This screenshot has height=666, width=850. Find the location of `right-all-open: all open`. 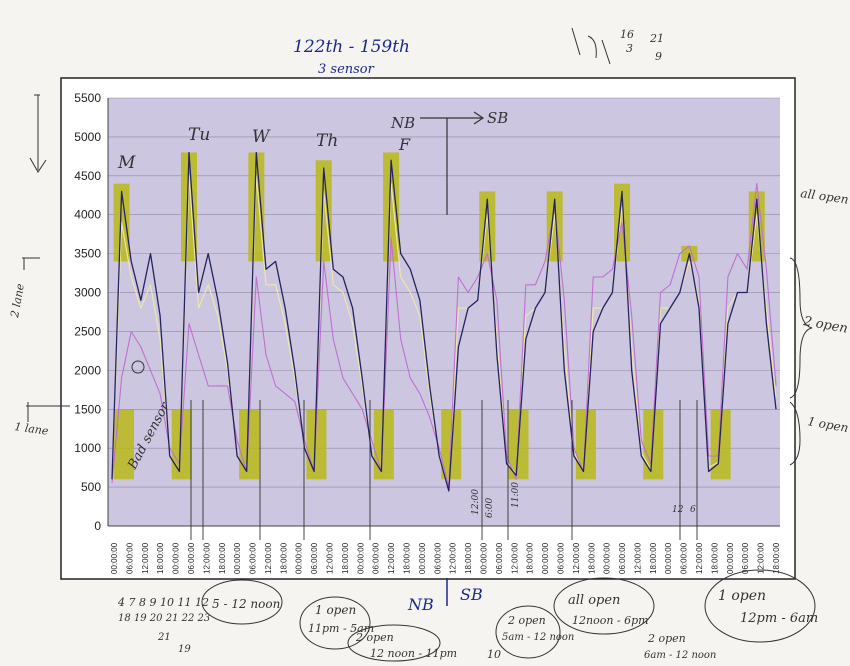

right-all-open: all open is located at coordinates (825, 196).